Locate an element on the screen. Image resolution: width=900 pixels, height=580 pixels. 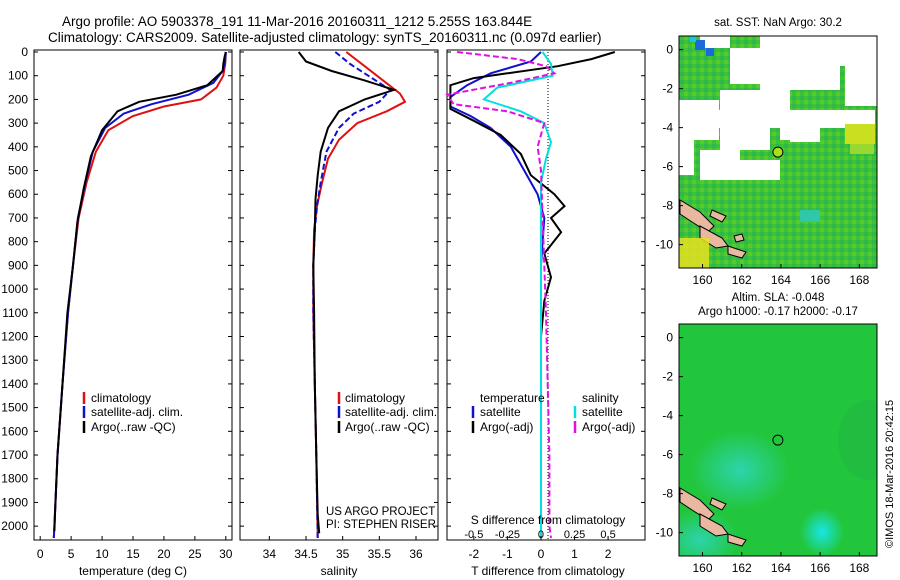
depth-tick-label: 1100 is located at coordinates (15, 313).